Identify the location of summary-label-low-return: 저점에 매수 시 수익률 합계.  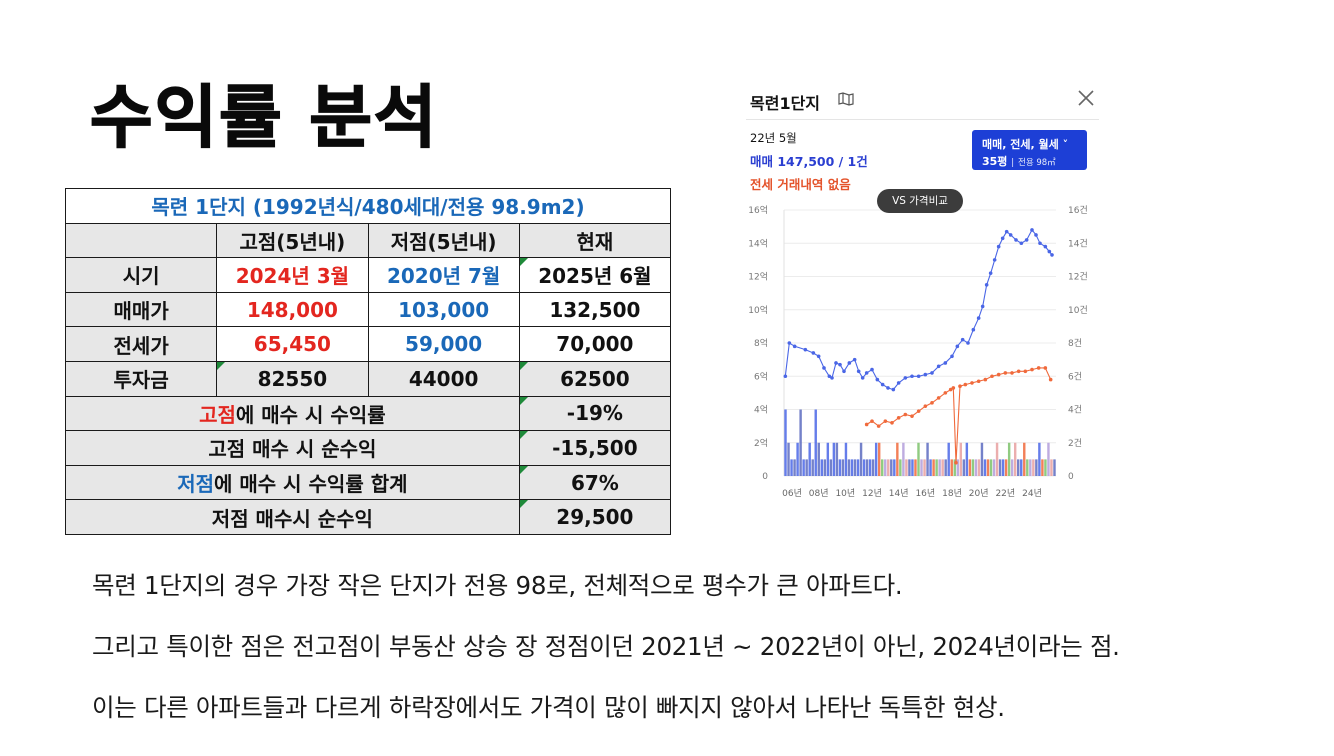
(292, 482).